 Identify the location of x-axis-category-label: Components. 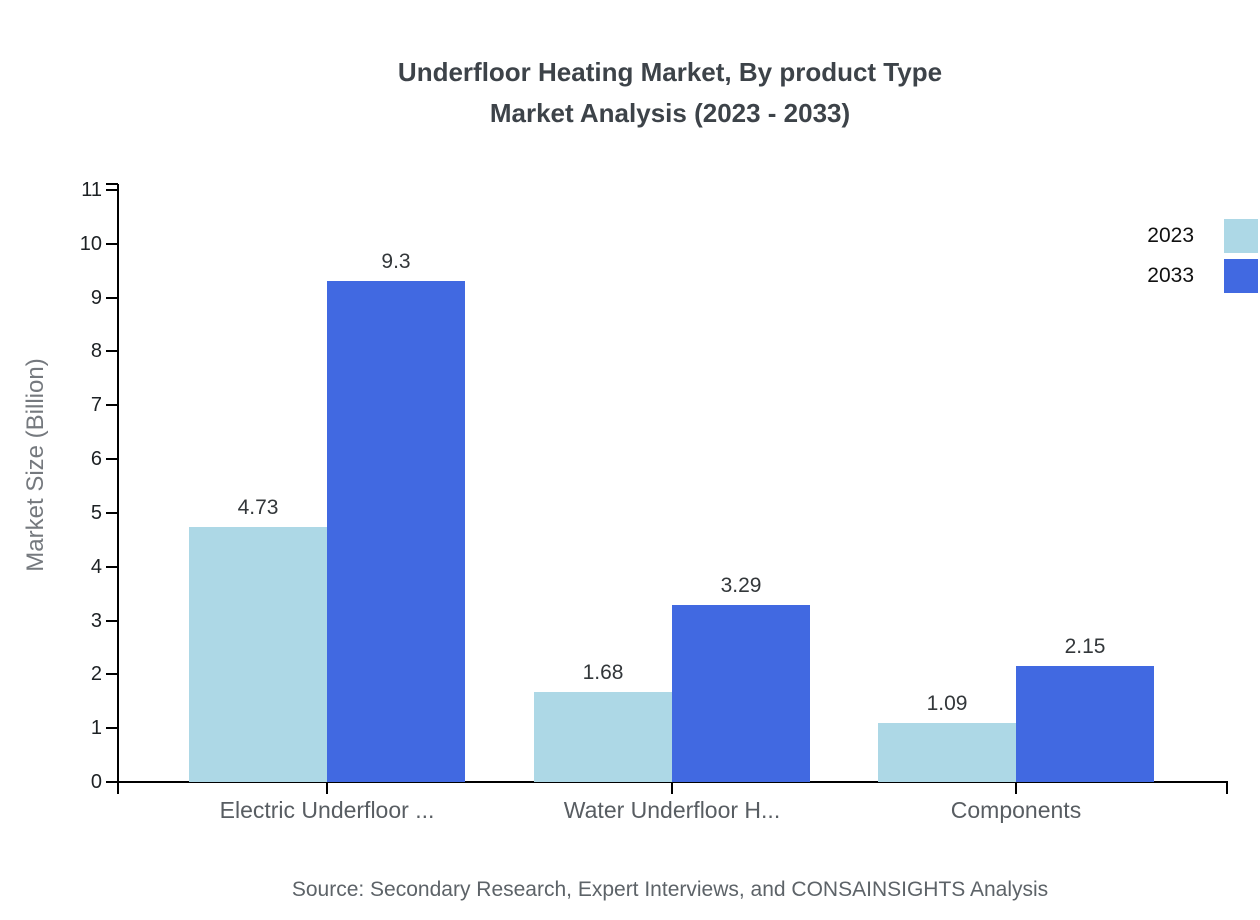
(1016, 810).